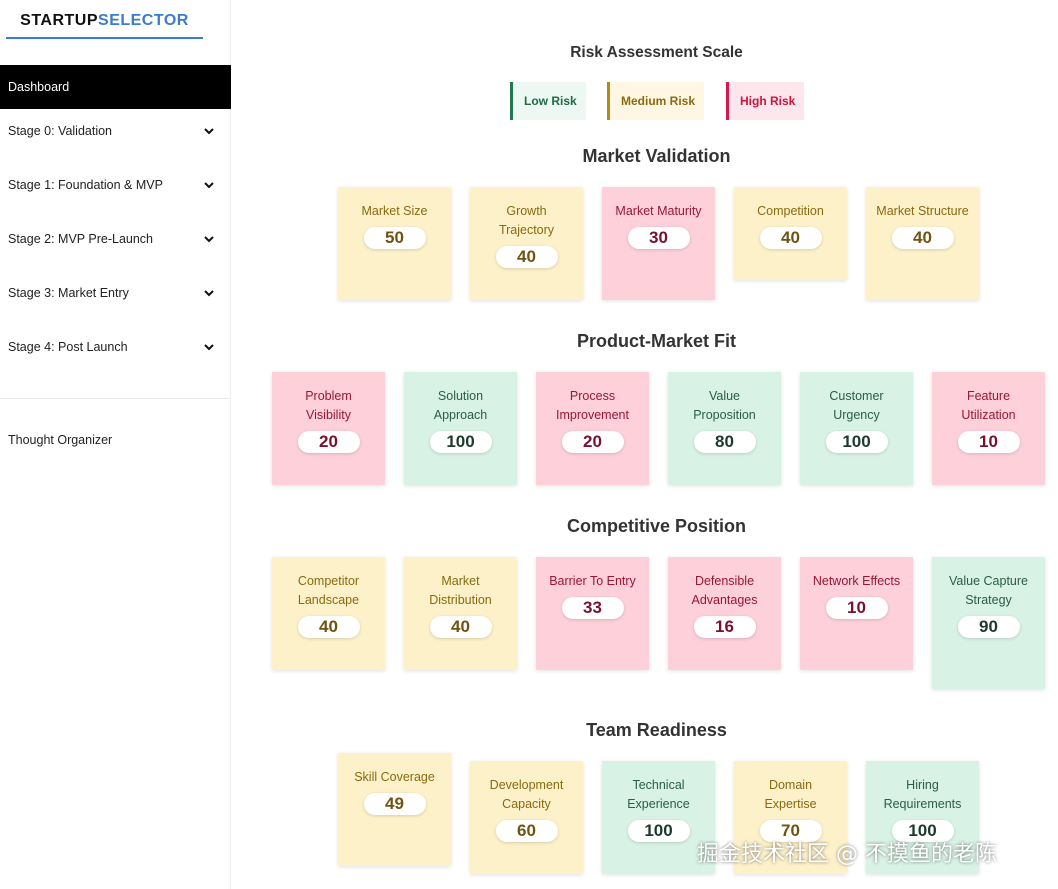 Image resolution: width=1058 pixels, height=889 pixels. Describe the element at coordinates (922, 817) in the screenshot. I see `score-card-hiring-requirements: Hiring Requirements 100` at that location.